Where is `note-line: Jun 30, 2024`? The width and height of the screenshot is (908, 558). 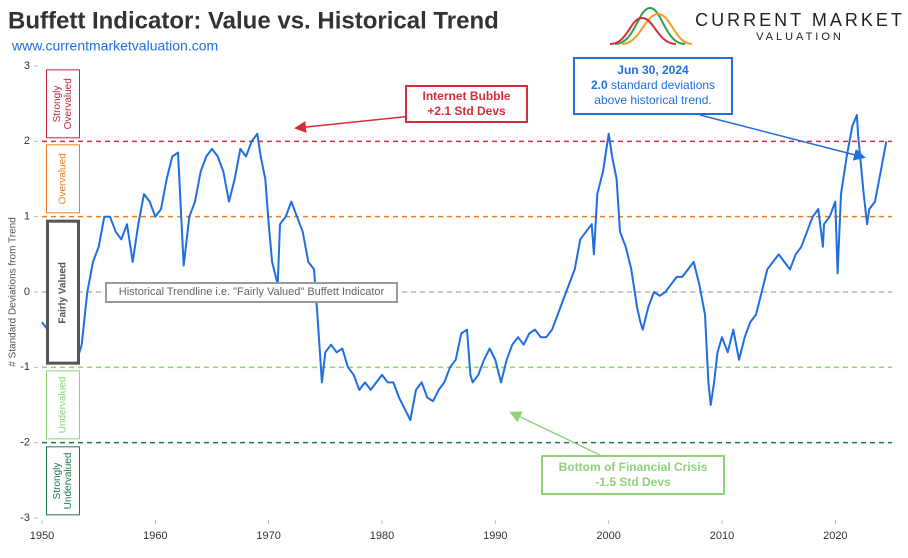 note-line: Jun 30, 2024 is located at coordinates (653, 70).